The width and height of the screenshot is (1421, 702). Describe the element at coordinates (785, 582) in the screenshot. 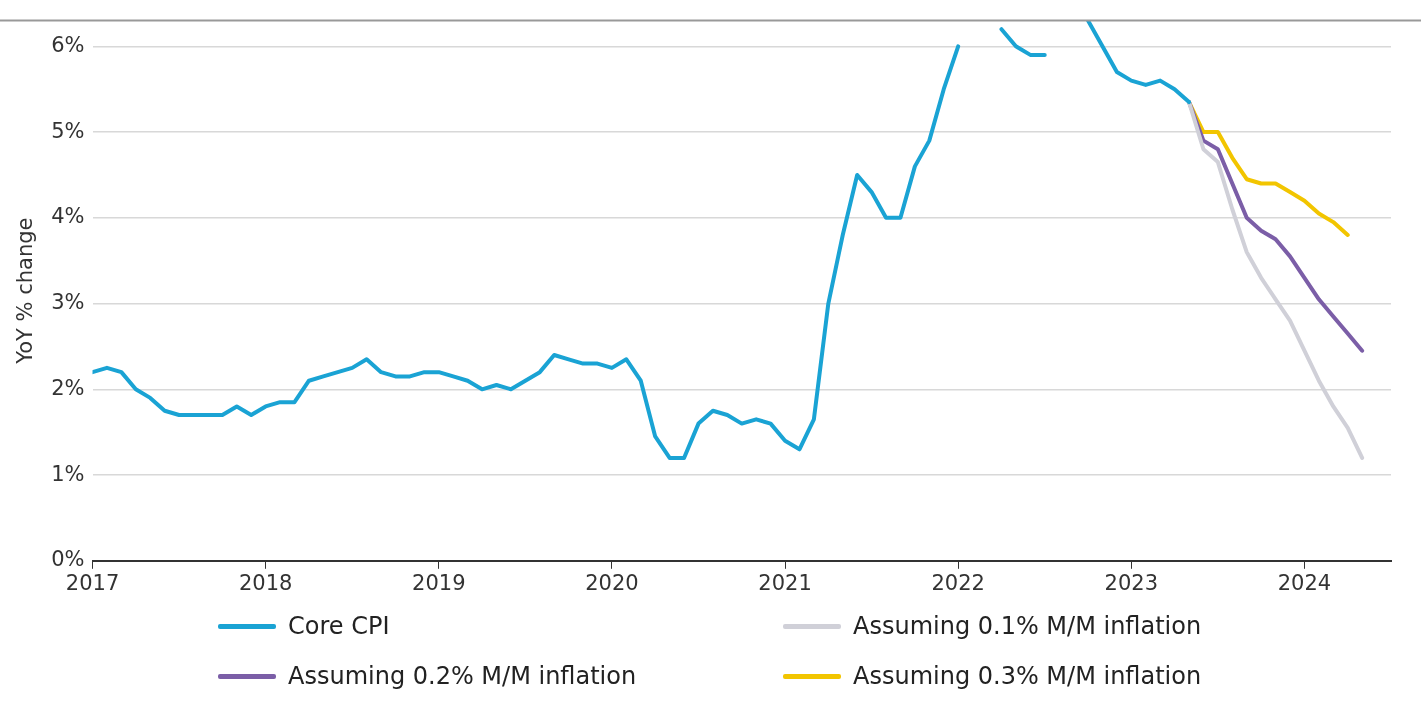

I see `x-tick-label: 2021` at that location.